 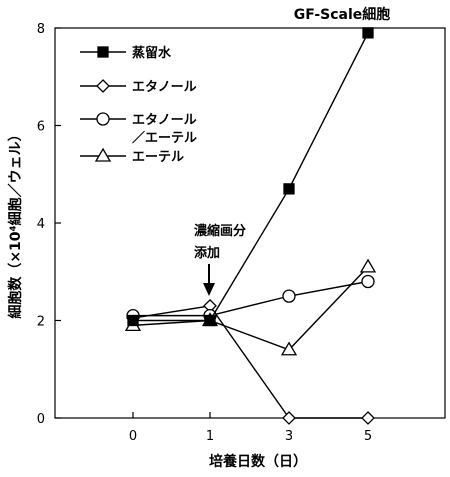 What do you see at coordinates (49, 224) in the screenshot?
I see `y-axis: 0 2 4 6 8` at bounding box center [49, 224].